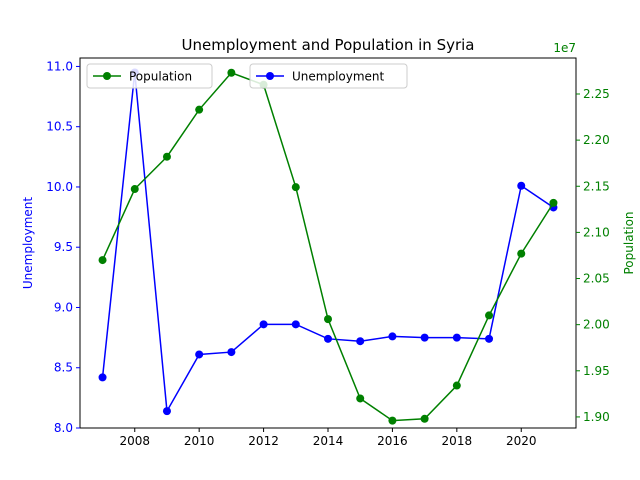 The image size is (640, 480). Describe the element at coordinates (263, 441) in the screenshot. I see `x-tick-label: 2012` at that location.